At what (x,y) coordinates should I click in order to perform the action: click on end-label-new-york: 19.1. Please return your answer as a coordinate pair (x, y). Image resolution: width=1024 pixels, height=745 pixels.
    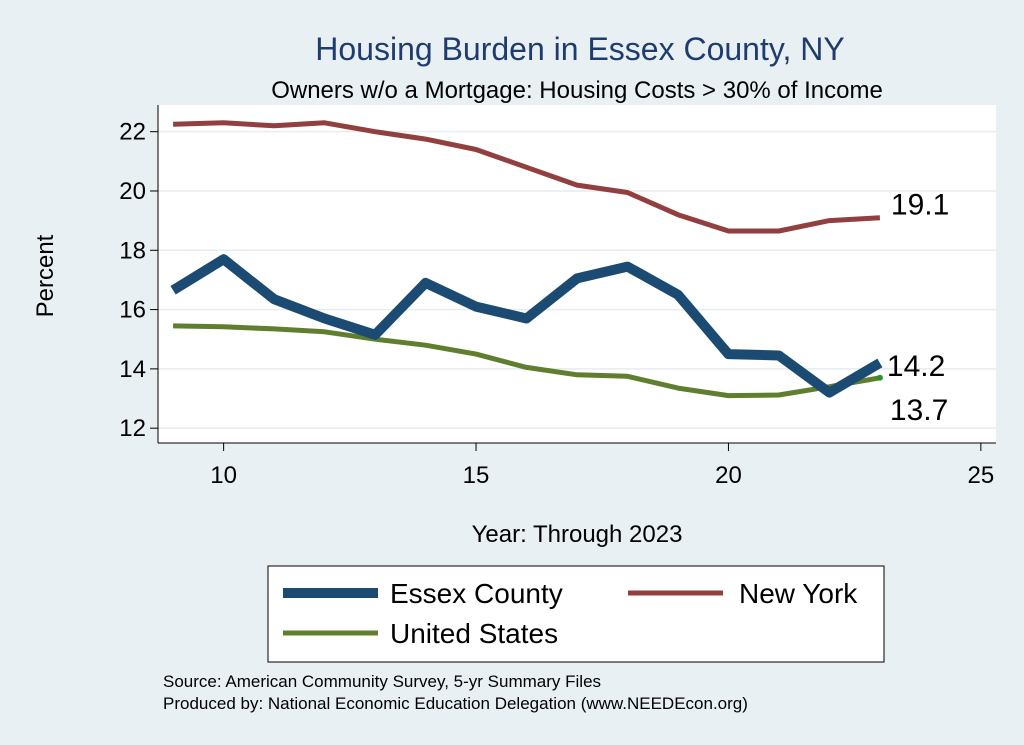
    Looking at the image, I should click on (920, 205).